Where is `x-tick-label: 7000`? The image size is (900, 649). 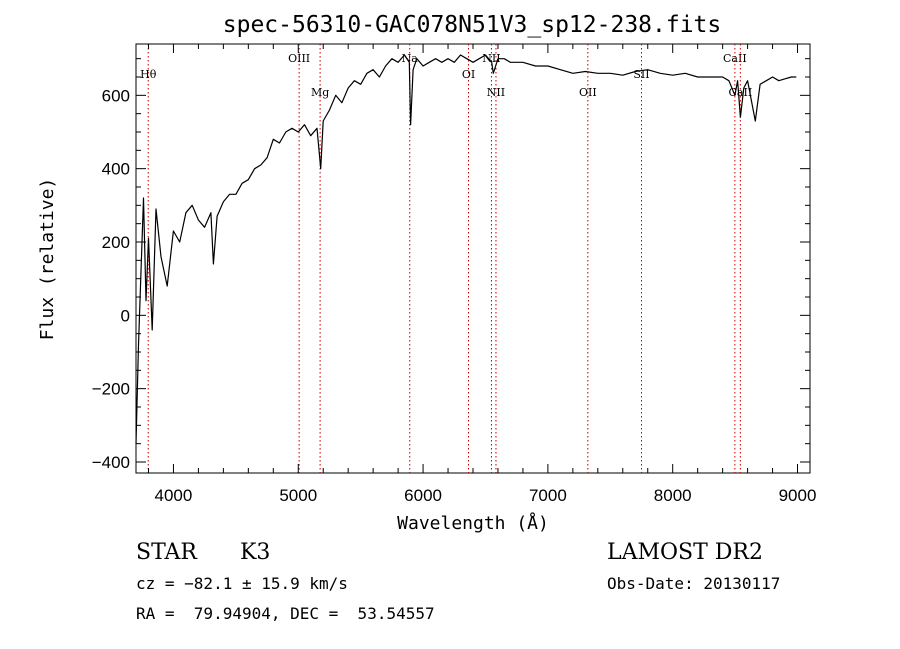 x-tick-label: 7000 is located at coordinates (548, 495).